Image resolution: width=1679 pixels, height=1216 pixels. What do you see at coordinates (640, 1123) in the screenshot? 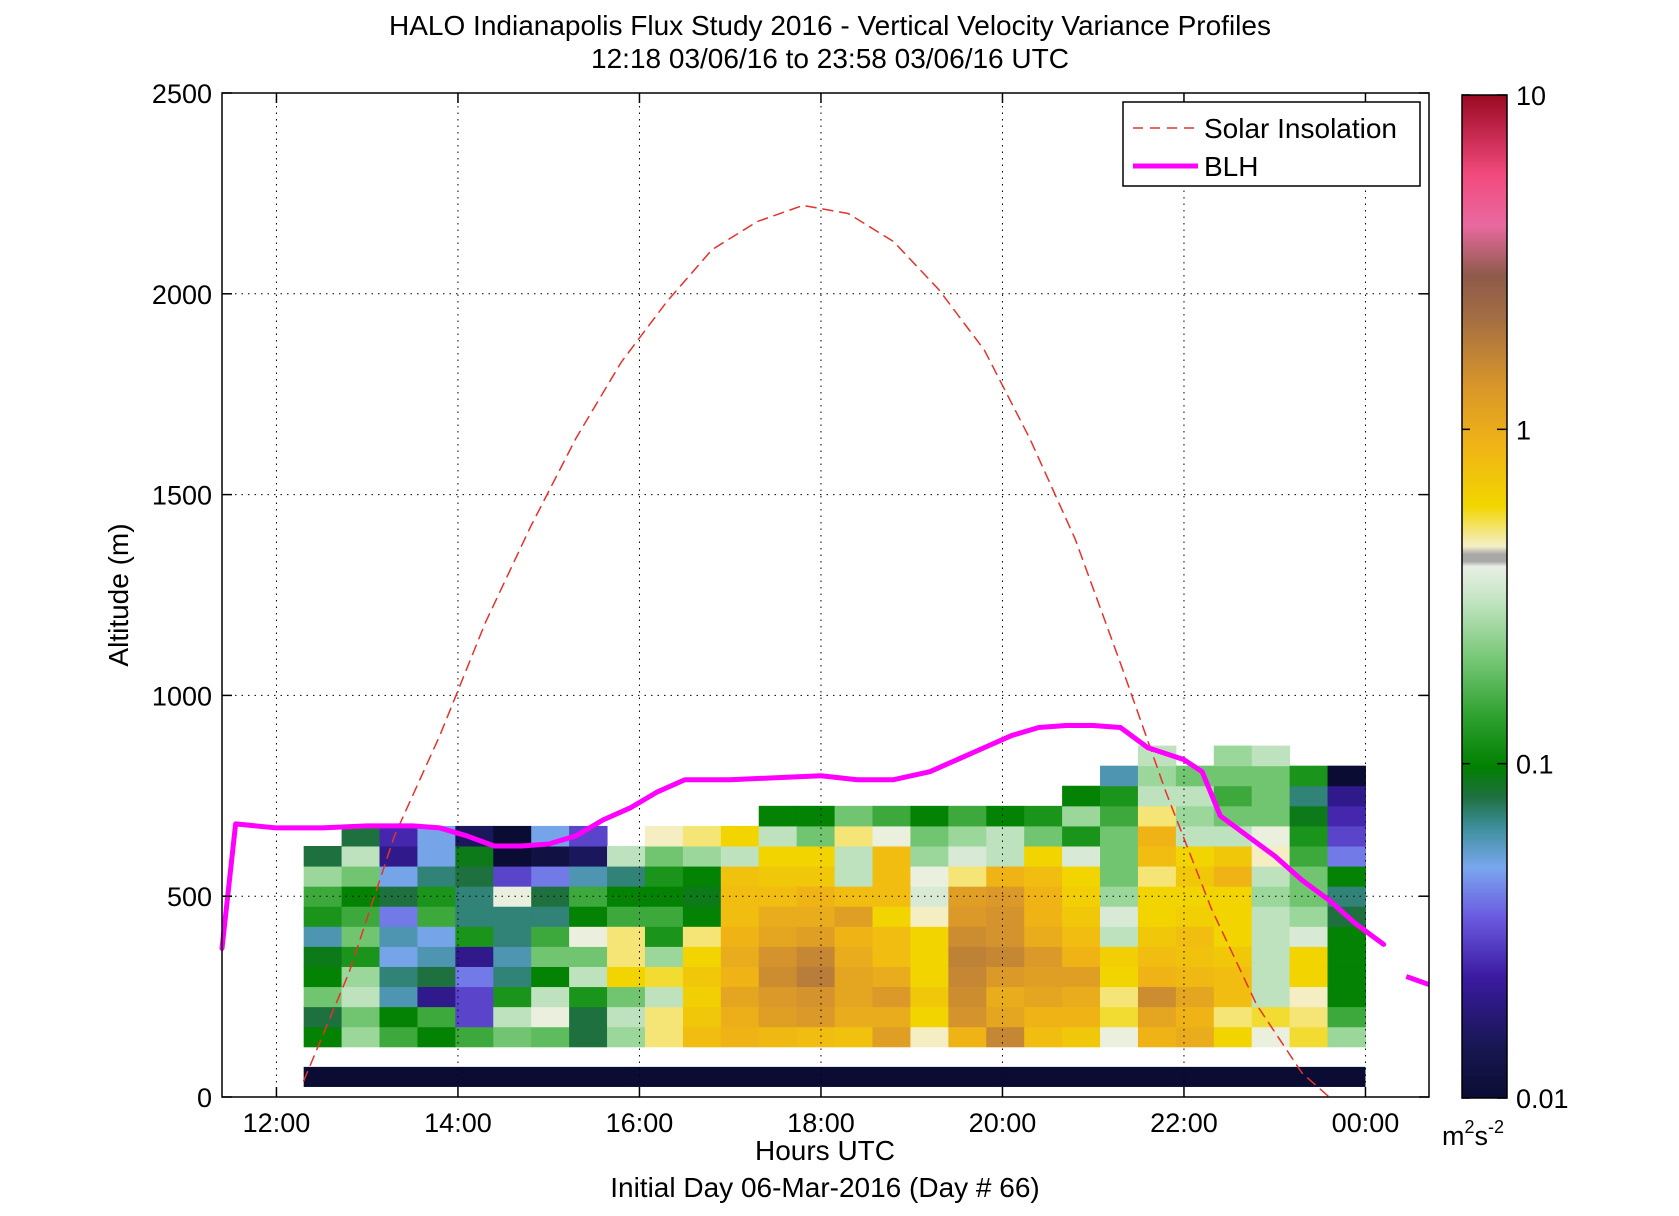
I see `x-tick-label: 16:00` at bounding box center [640, 1123].